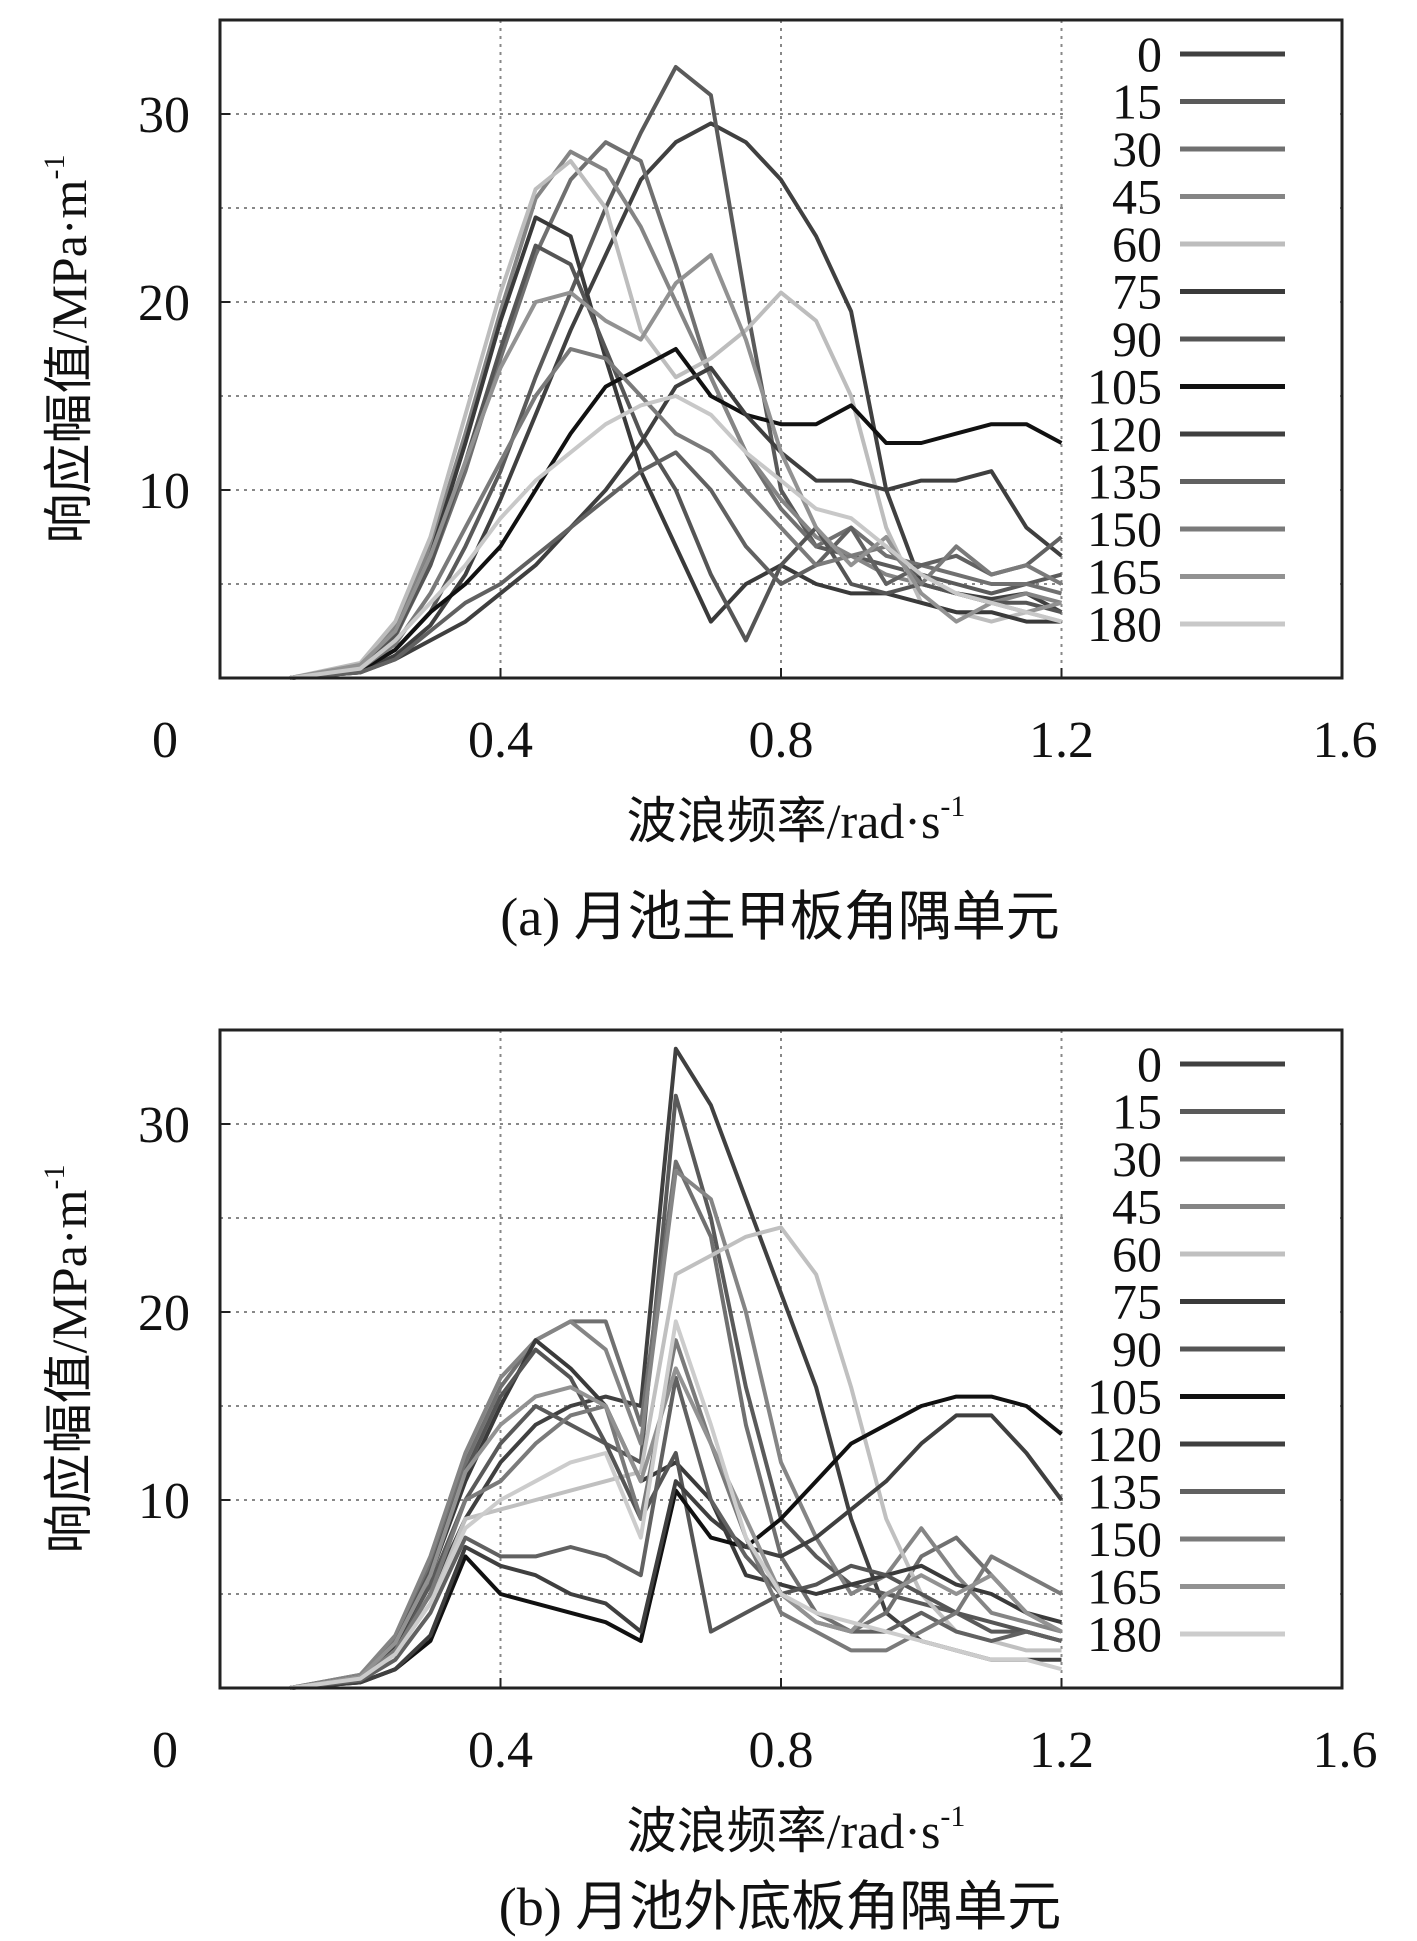 Image resolution: width=1417 pixels, height=1941 pixels. Describe the element at coordinates (779, 917) in the screenshot. I see `figure-caption: (a) 月池主甲板角隅单元` at that location.